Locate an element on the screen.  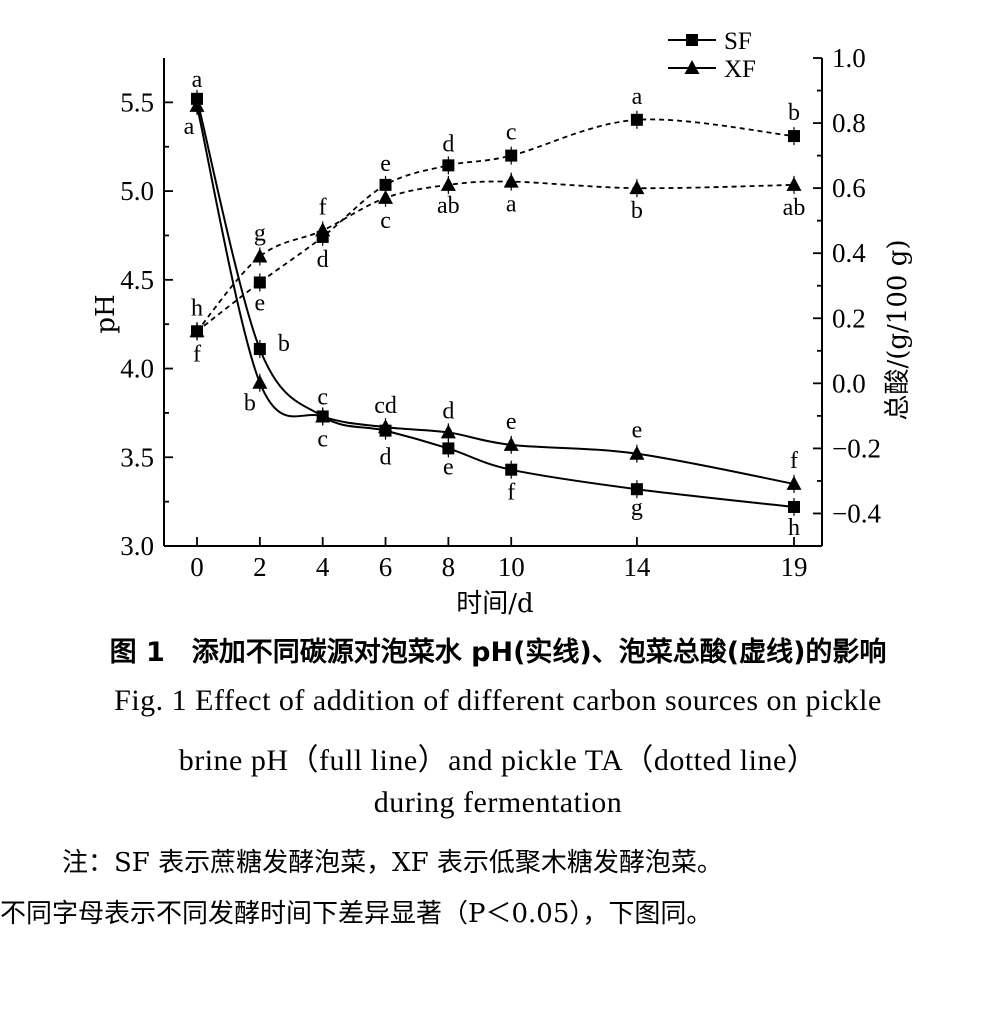
y-left-tick-label: 4.0 is located at coordinates (137, 369).